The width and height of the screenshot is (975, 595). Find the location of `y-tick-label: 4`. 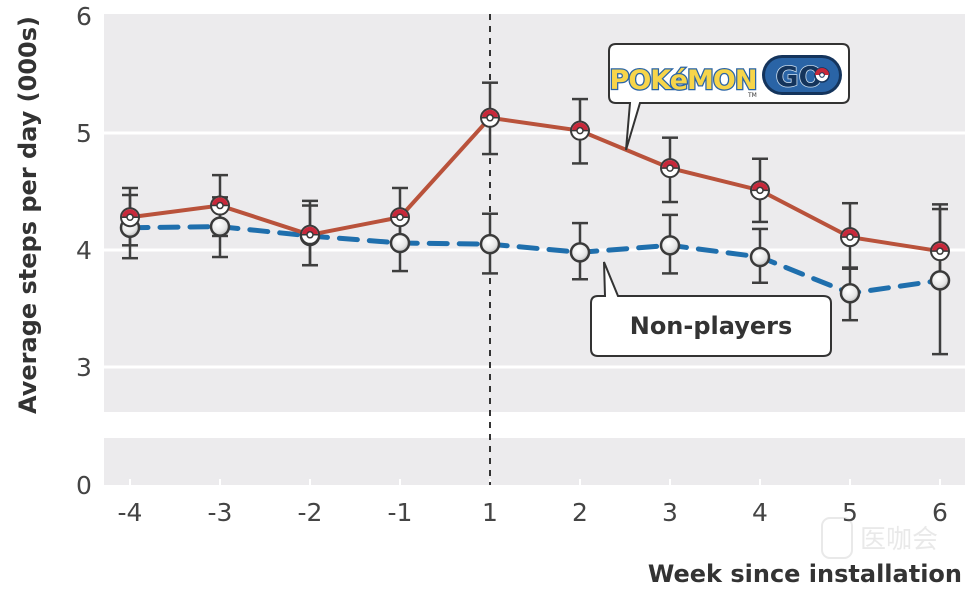

y-tick-label: 4 is located at coordinates (84, 250).